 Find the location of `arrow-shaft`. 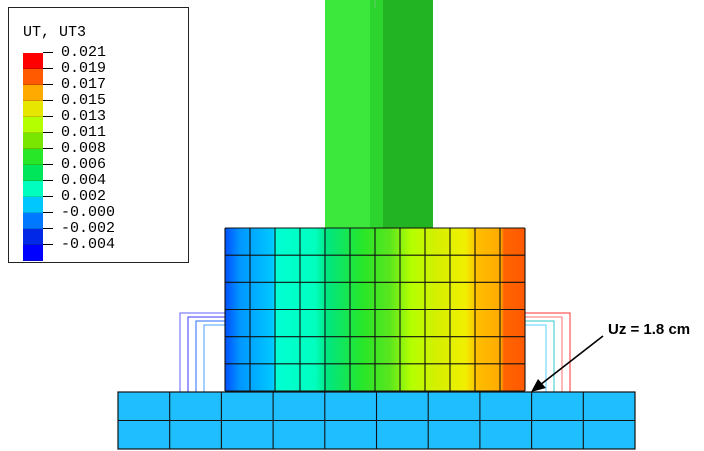

arrow-shaft is located at coordinates (571, 360).